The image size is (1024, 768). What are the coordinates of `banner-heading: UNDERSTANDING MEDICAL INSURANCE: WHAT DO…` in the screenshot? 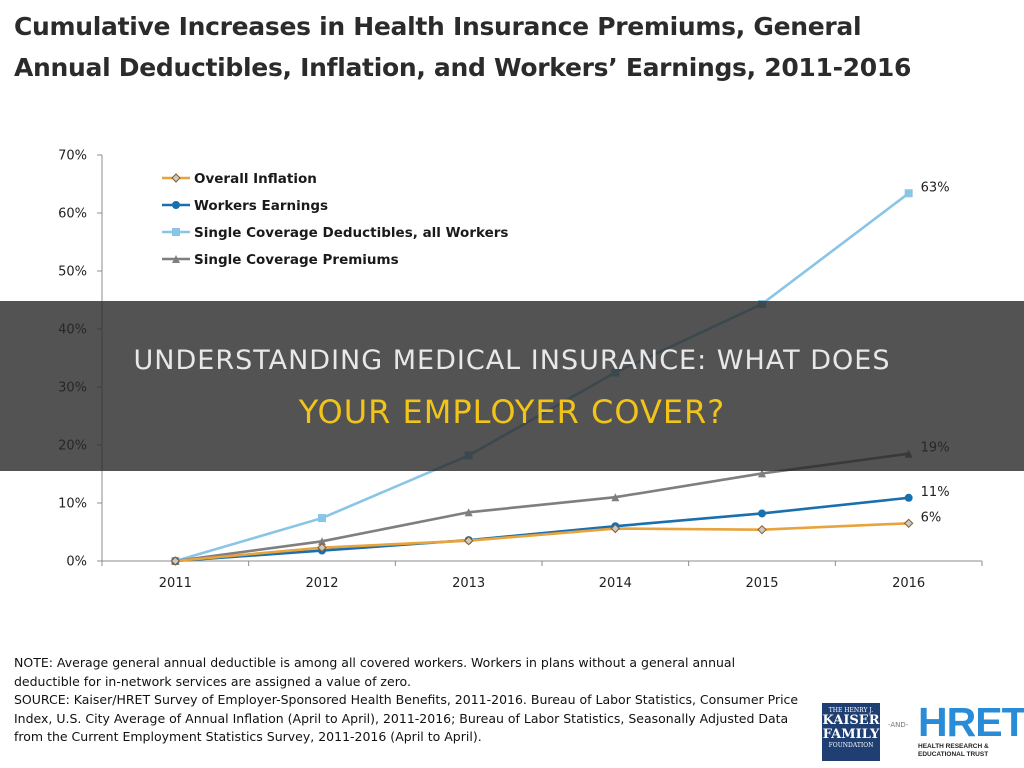 It's located at (512, 360).